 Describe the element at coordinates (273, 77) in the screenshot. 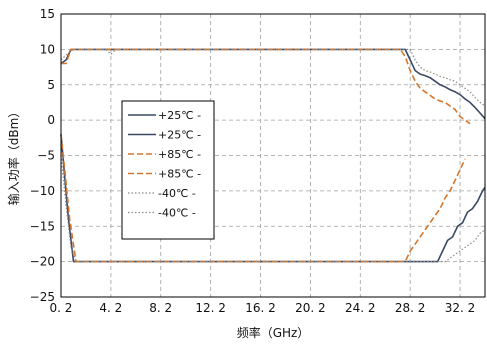

I see `series-line` at that location.